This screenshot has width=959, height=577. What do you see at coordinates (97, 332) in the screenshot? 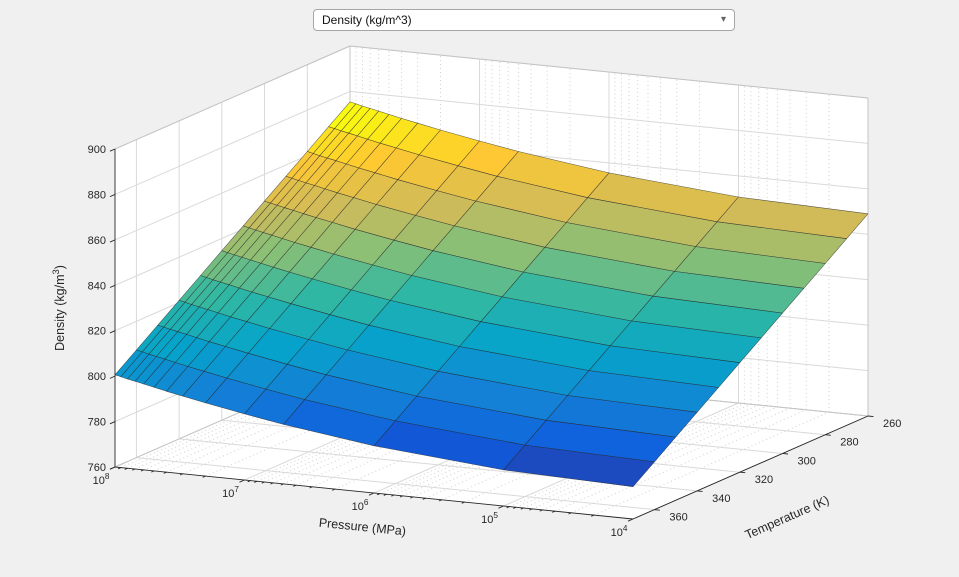
I see `z-tick-label: 820` at bounding box center [97, 332].